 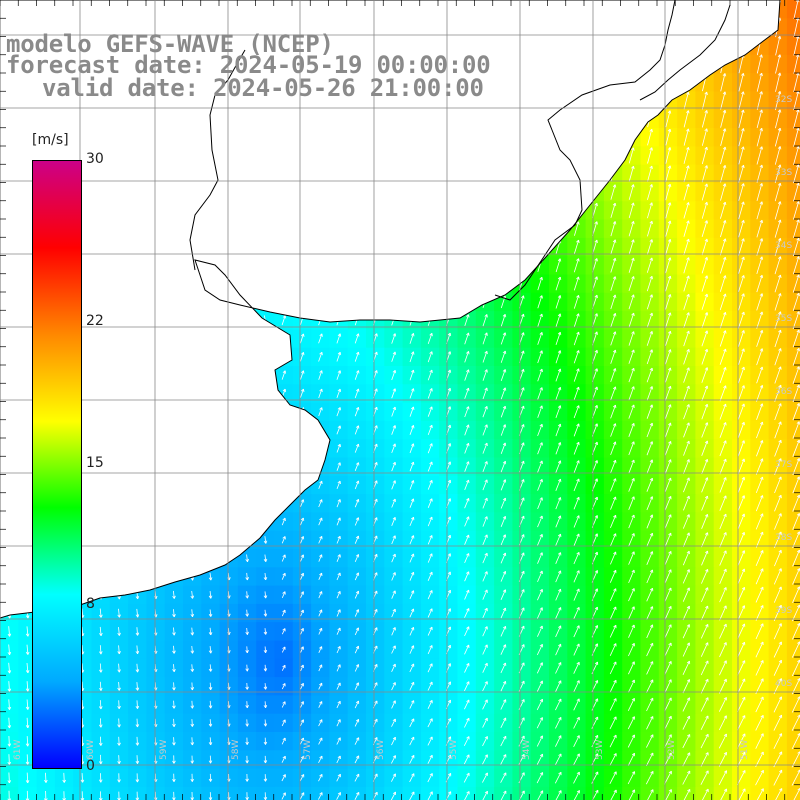 I want to click on lon-label-56W: 56W, so click(x=381, y=750).